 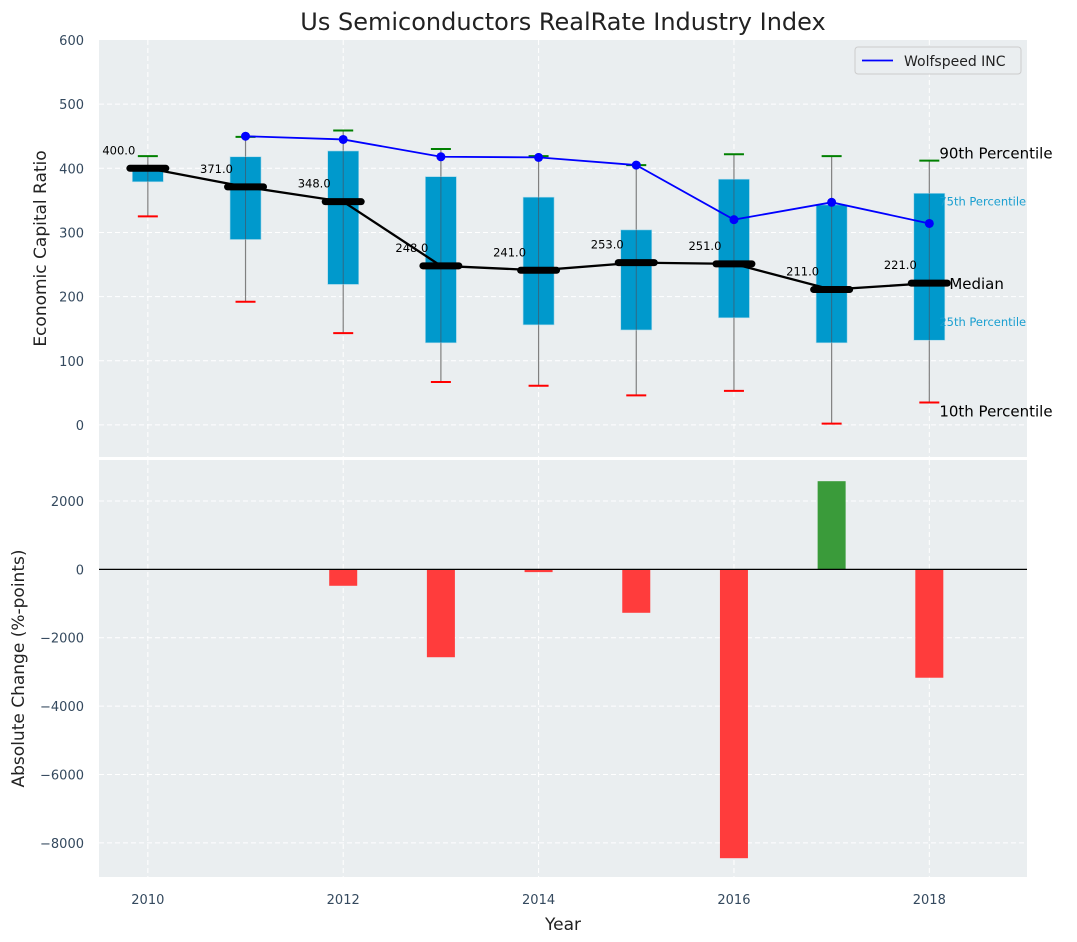 I want to click on median-value-label: 211.0, so click(x=802, y=272).